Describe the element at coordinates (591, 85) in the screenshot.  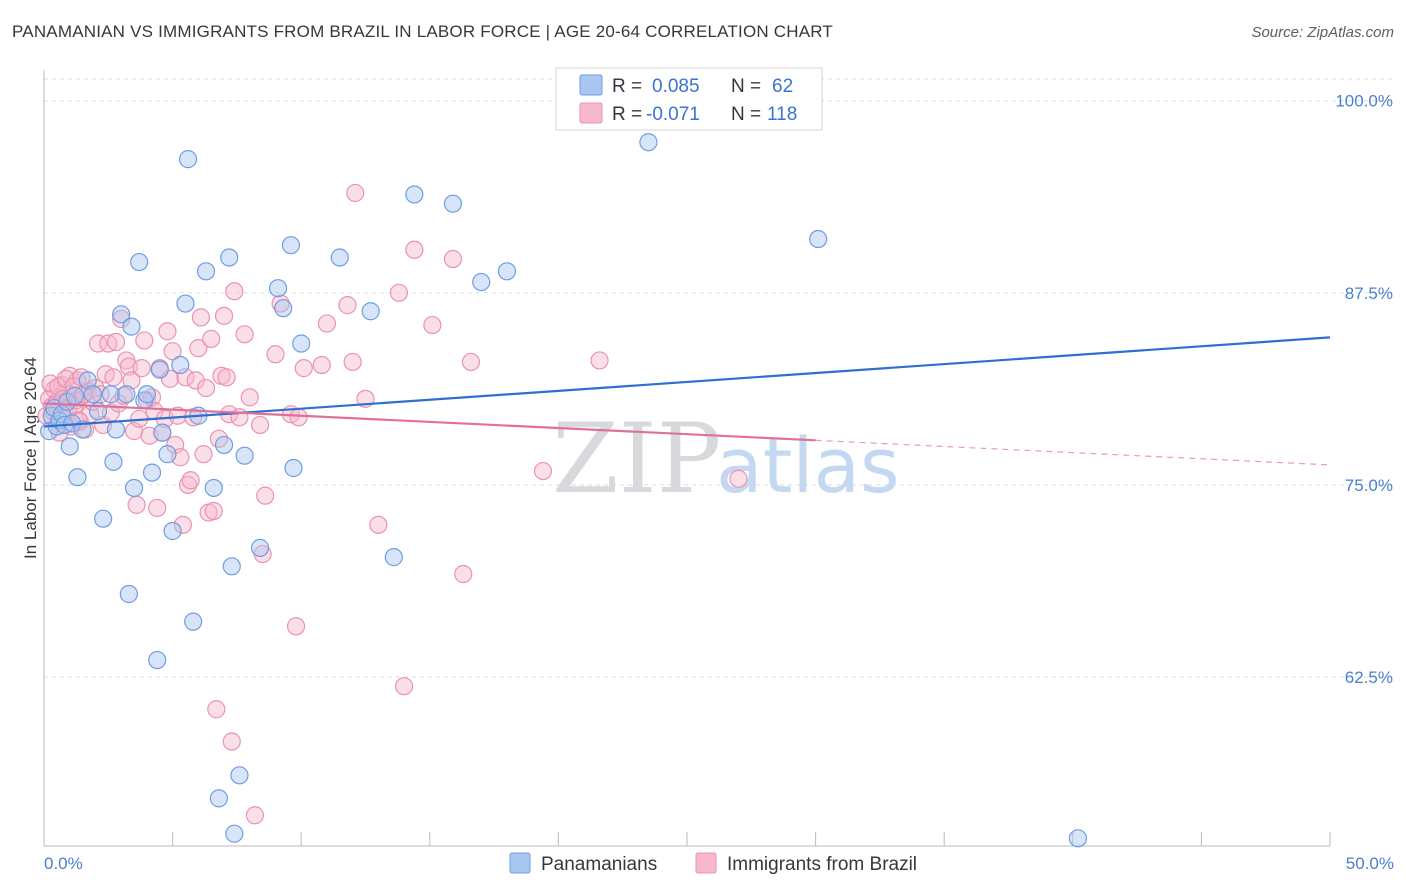
I see `legend-swatch-blue` at that location.